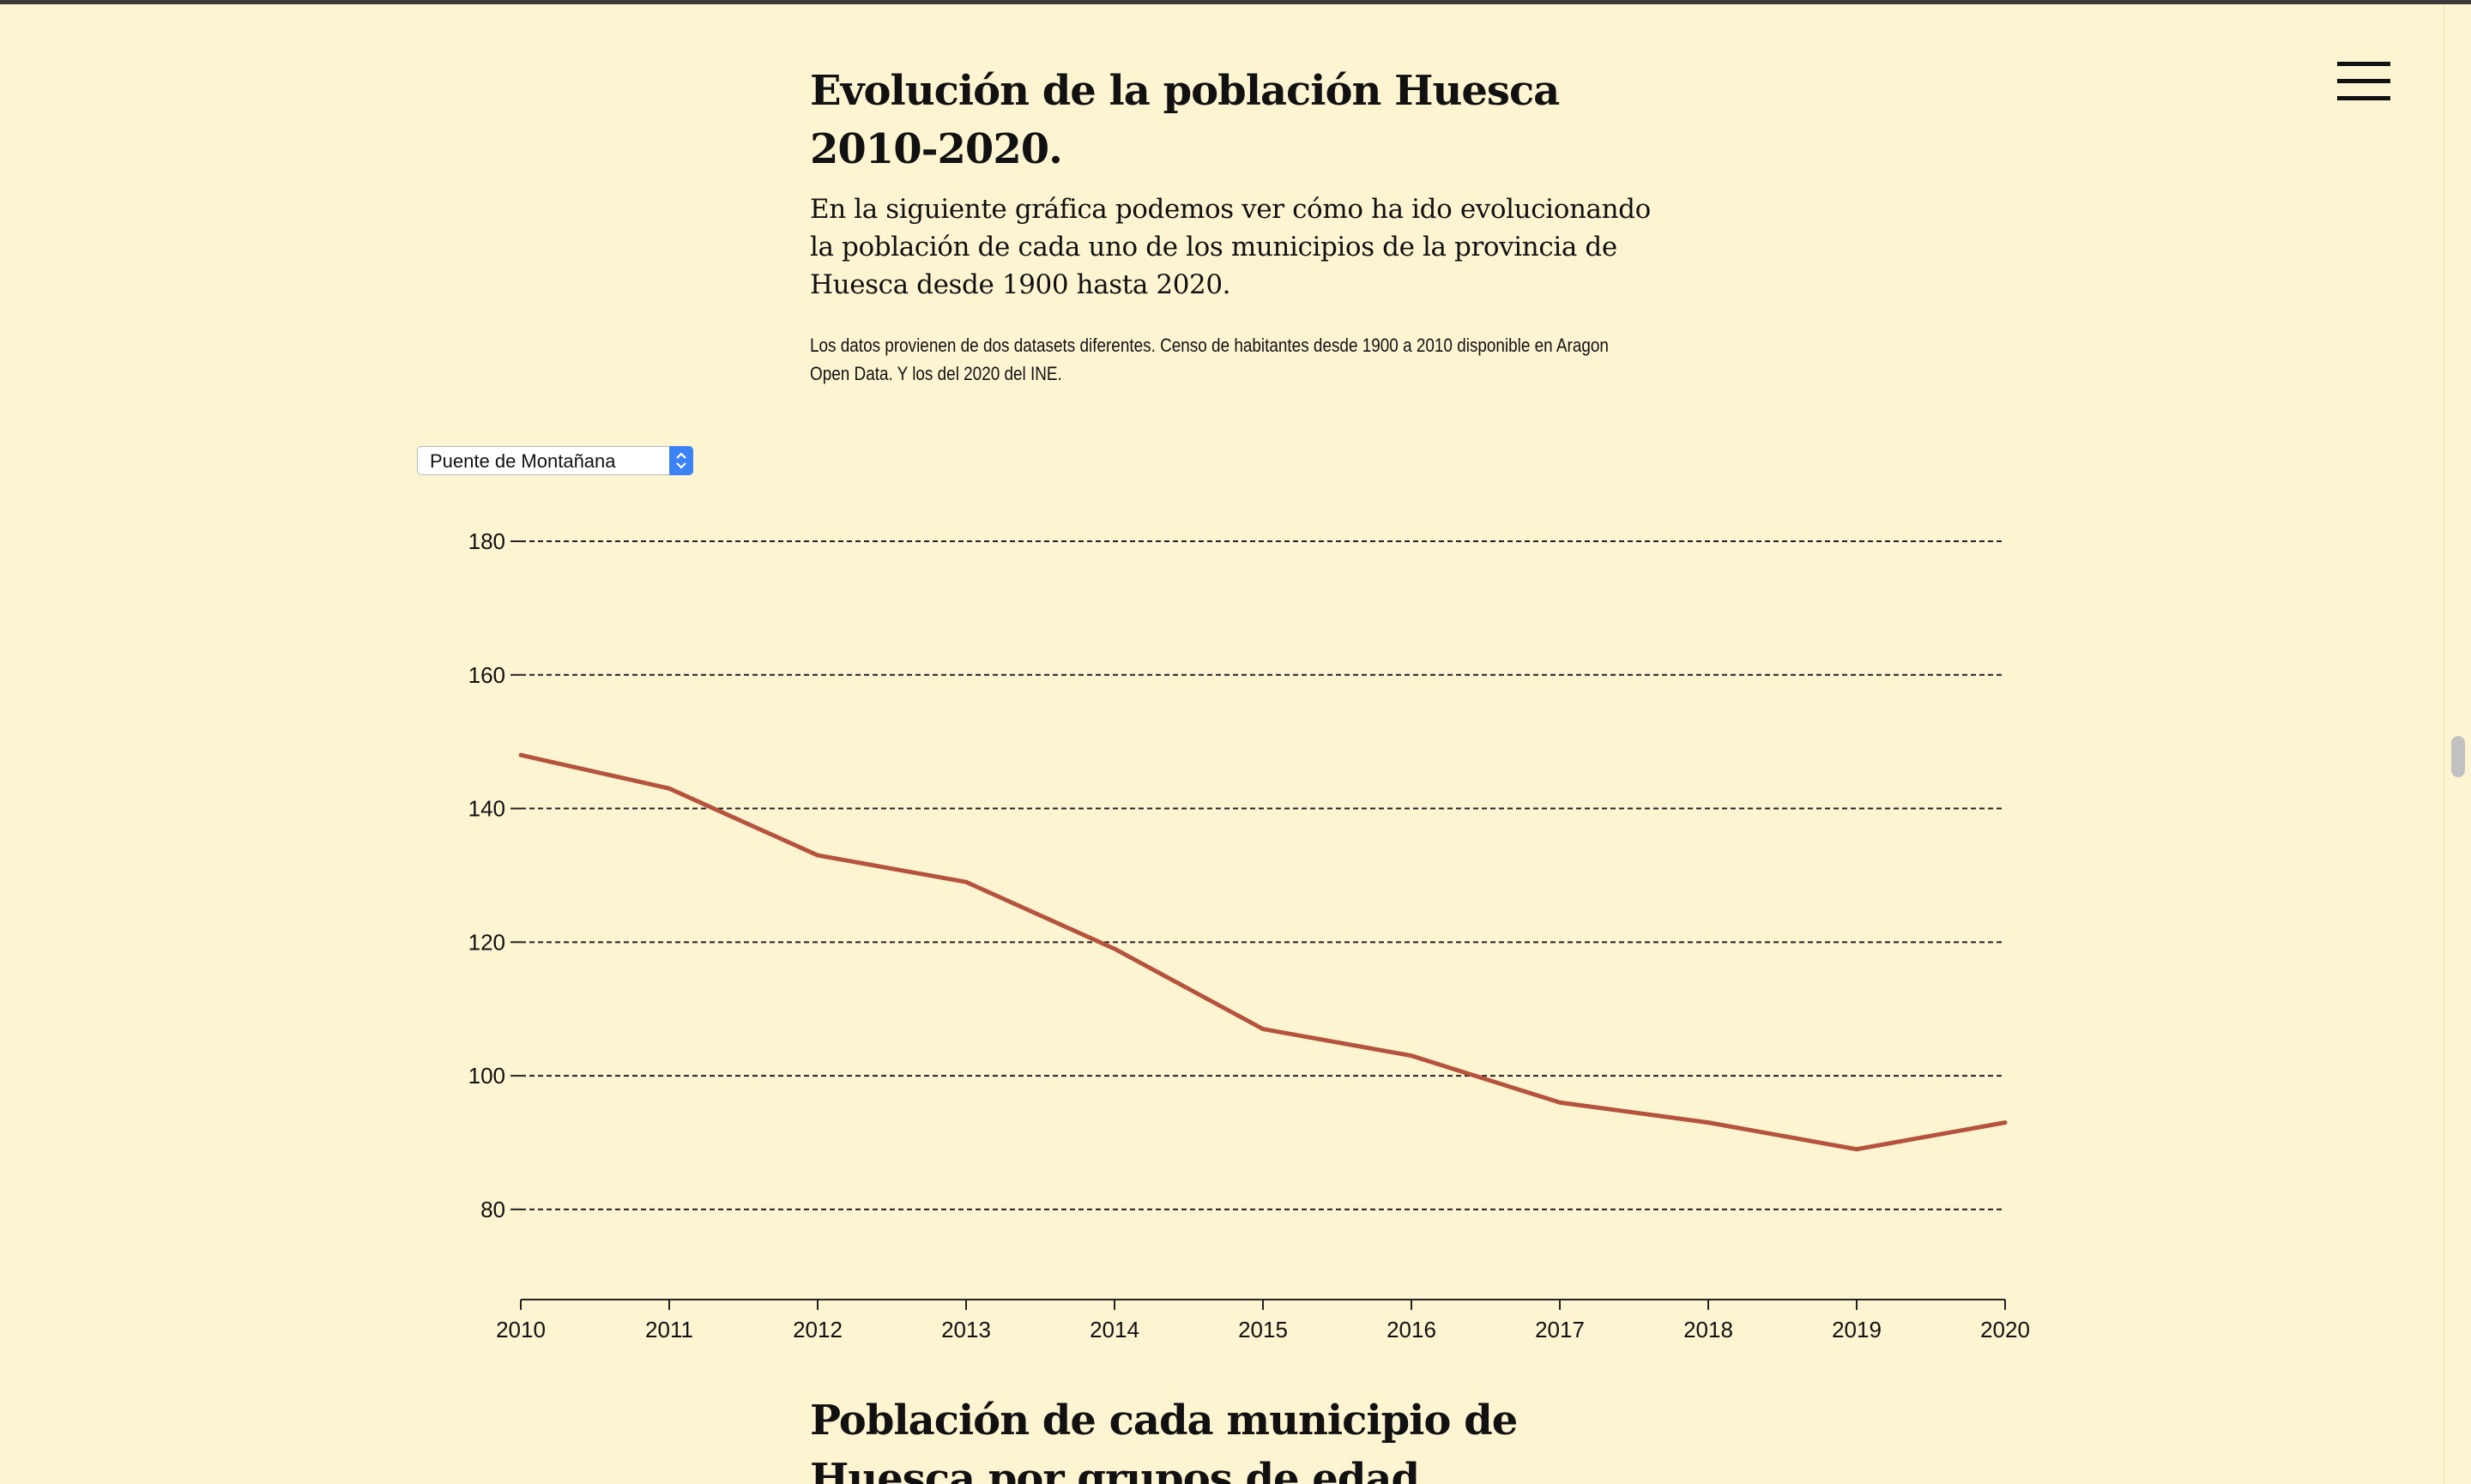 Image resolution: width=2471 pixels, height=1484 pixels. I want to click on chevron-up-down-icon, so click(681, 460).